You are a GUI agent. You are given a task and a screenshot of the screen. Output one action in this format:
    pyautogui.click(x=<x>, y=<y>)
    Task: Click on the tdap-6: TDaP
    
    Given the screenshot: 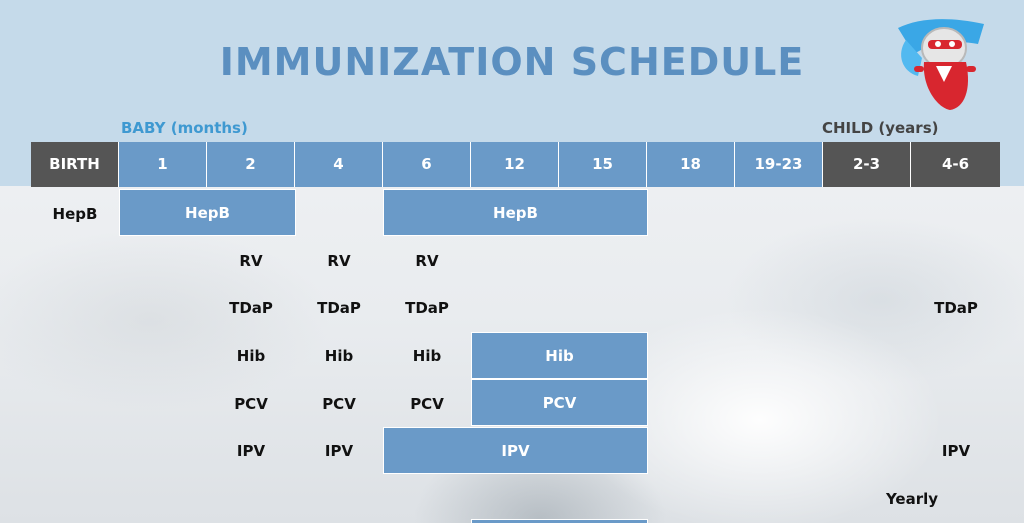 What is the action you would take?
    pyautogui.click(x=427, y=308)
    